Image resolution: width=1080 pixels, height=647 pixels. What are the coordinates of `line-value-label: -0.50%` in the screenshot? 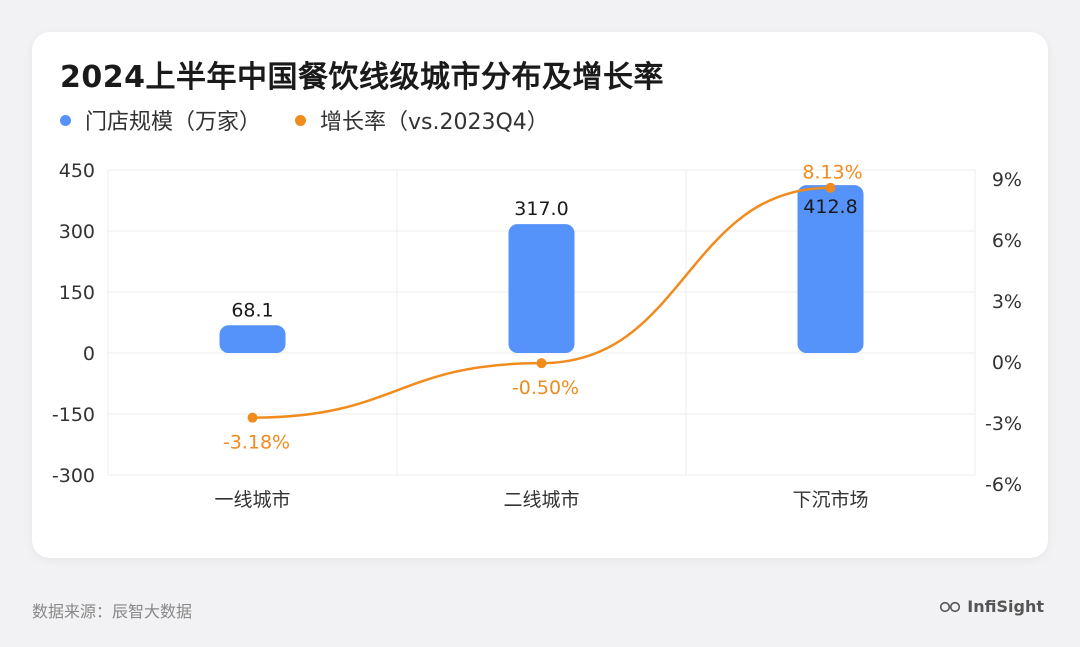 It's located at (545, 388).